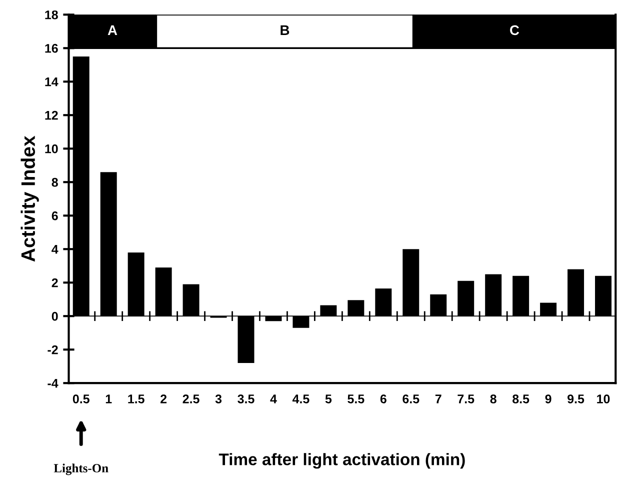 The height and width of the screenshot is (488, 625). Describe the element at coordinates (515, 30) in the screenshot. I see `annotation: C` at that location.